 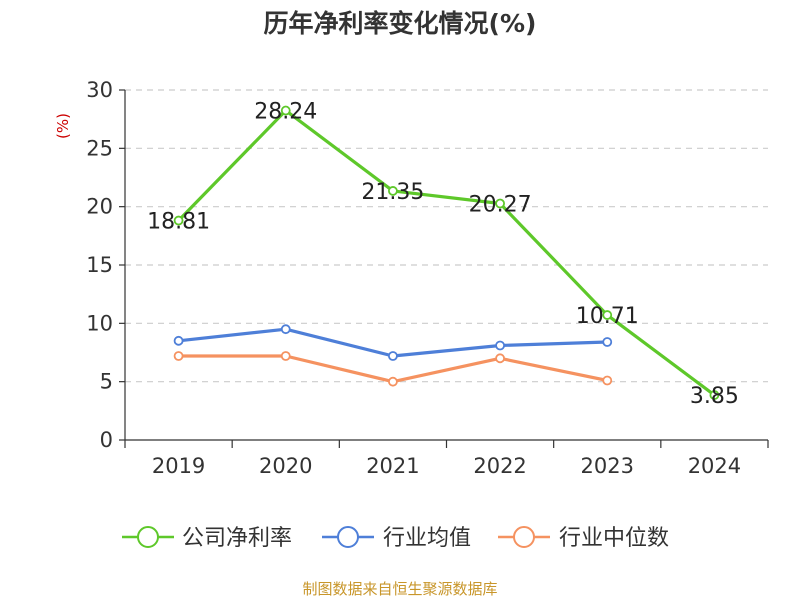 I want to click on data-label: 18.81, so click(x=178, y=222).